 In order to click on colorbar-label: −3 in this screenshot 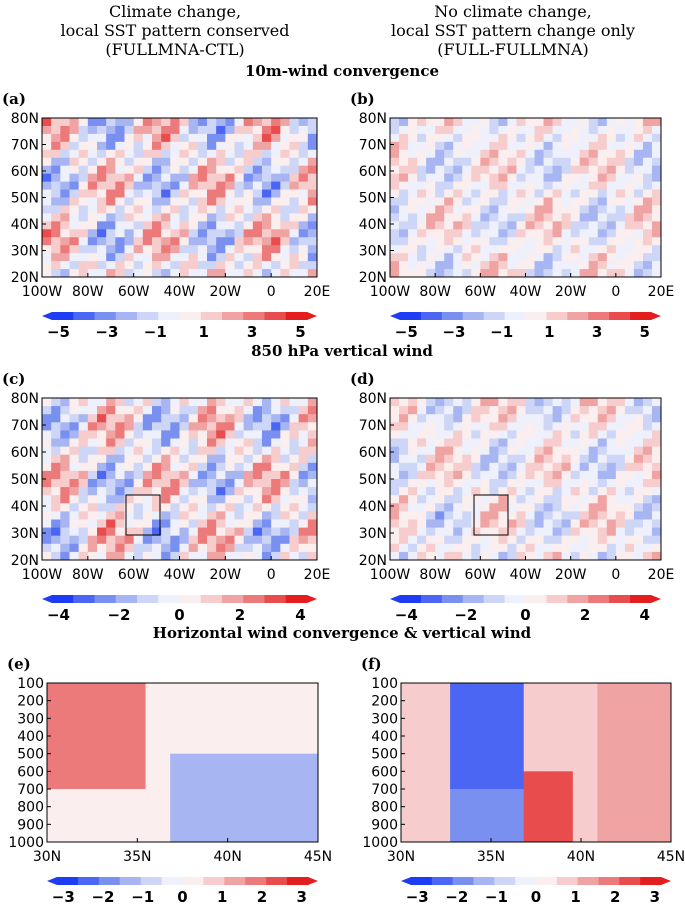, I will do `click(417, 897)`.